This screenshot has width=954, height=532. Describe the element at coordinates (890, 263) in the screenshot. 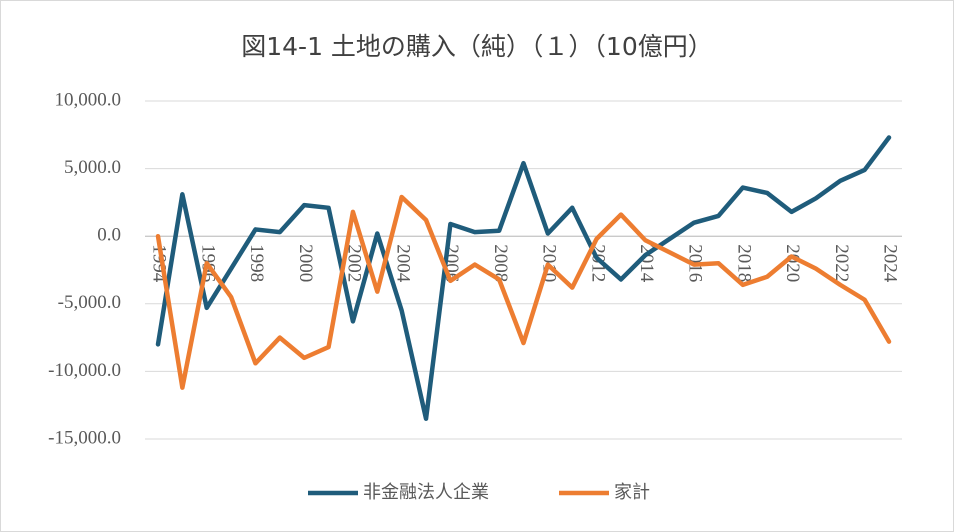

I see `x-tick-label: 2024` at that location.